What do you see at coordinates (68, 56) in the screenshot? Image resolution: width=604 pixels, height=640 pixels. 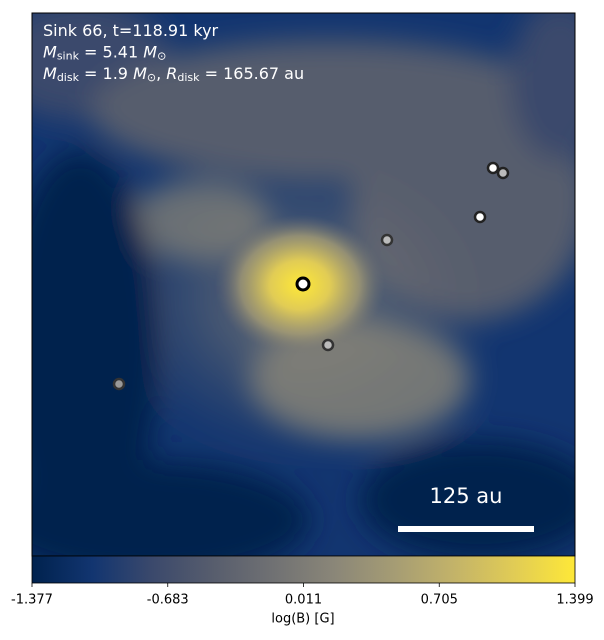 I see `annotation-part: sink` at bounding box center [68, 56].